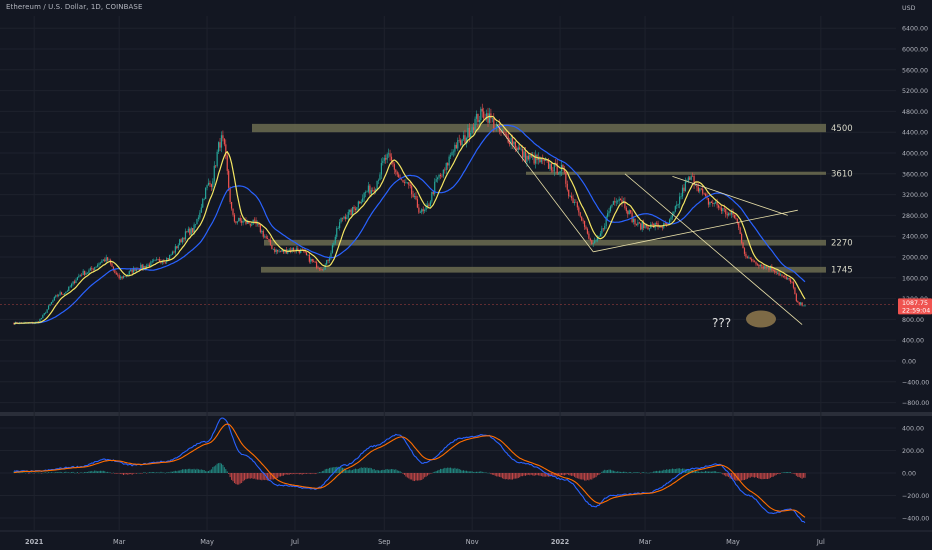  Describe the element at coordinates (34, 542) in the screenshot. I see `x-tick-label: 2021` at that location.